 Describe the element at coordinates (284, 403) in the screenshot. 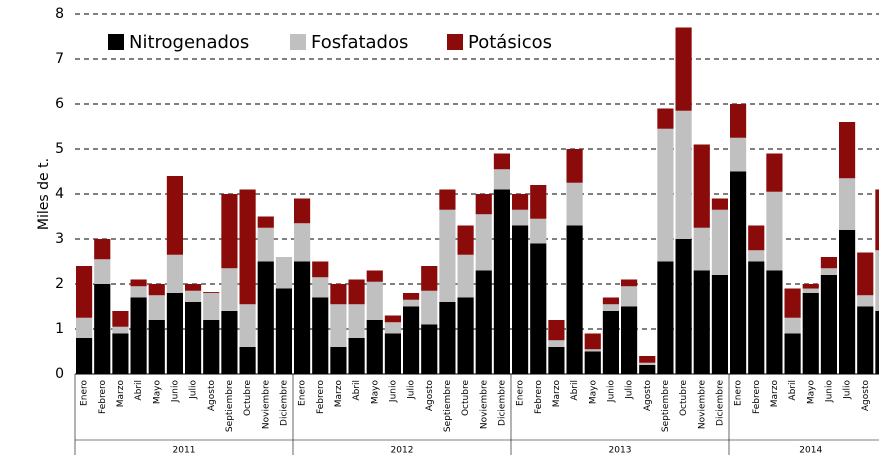

I see `x-tick-label: Diciembre` at that location.